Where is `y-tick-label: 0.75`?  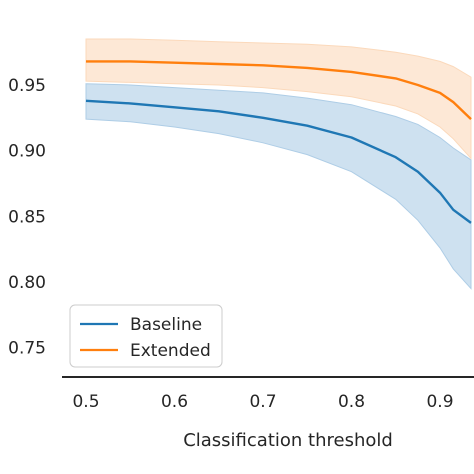 y-tick-label: 0.75 is located at coordinates (27, 349).